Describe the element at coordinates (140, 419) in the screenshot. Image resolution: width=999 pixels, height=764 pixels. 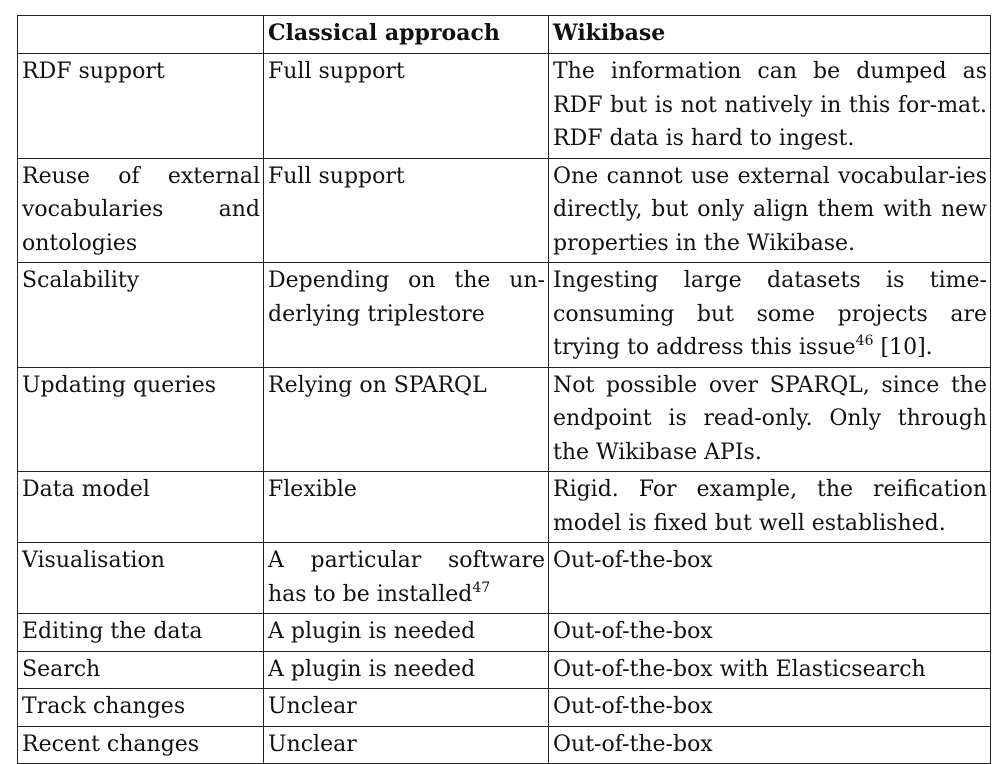
I see `feature-cell: Updating queries` at that location.